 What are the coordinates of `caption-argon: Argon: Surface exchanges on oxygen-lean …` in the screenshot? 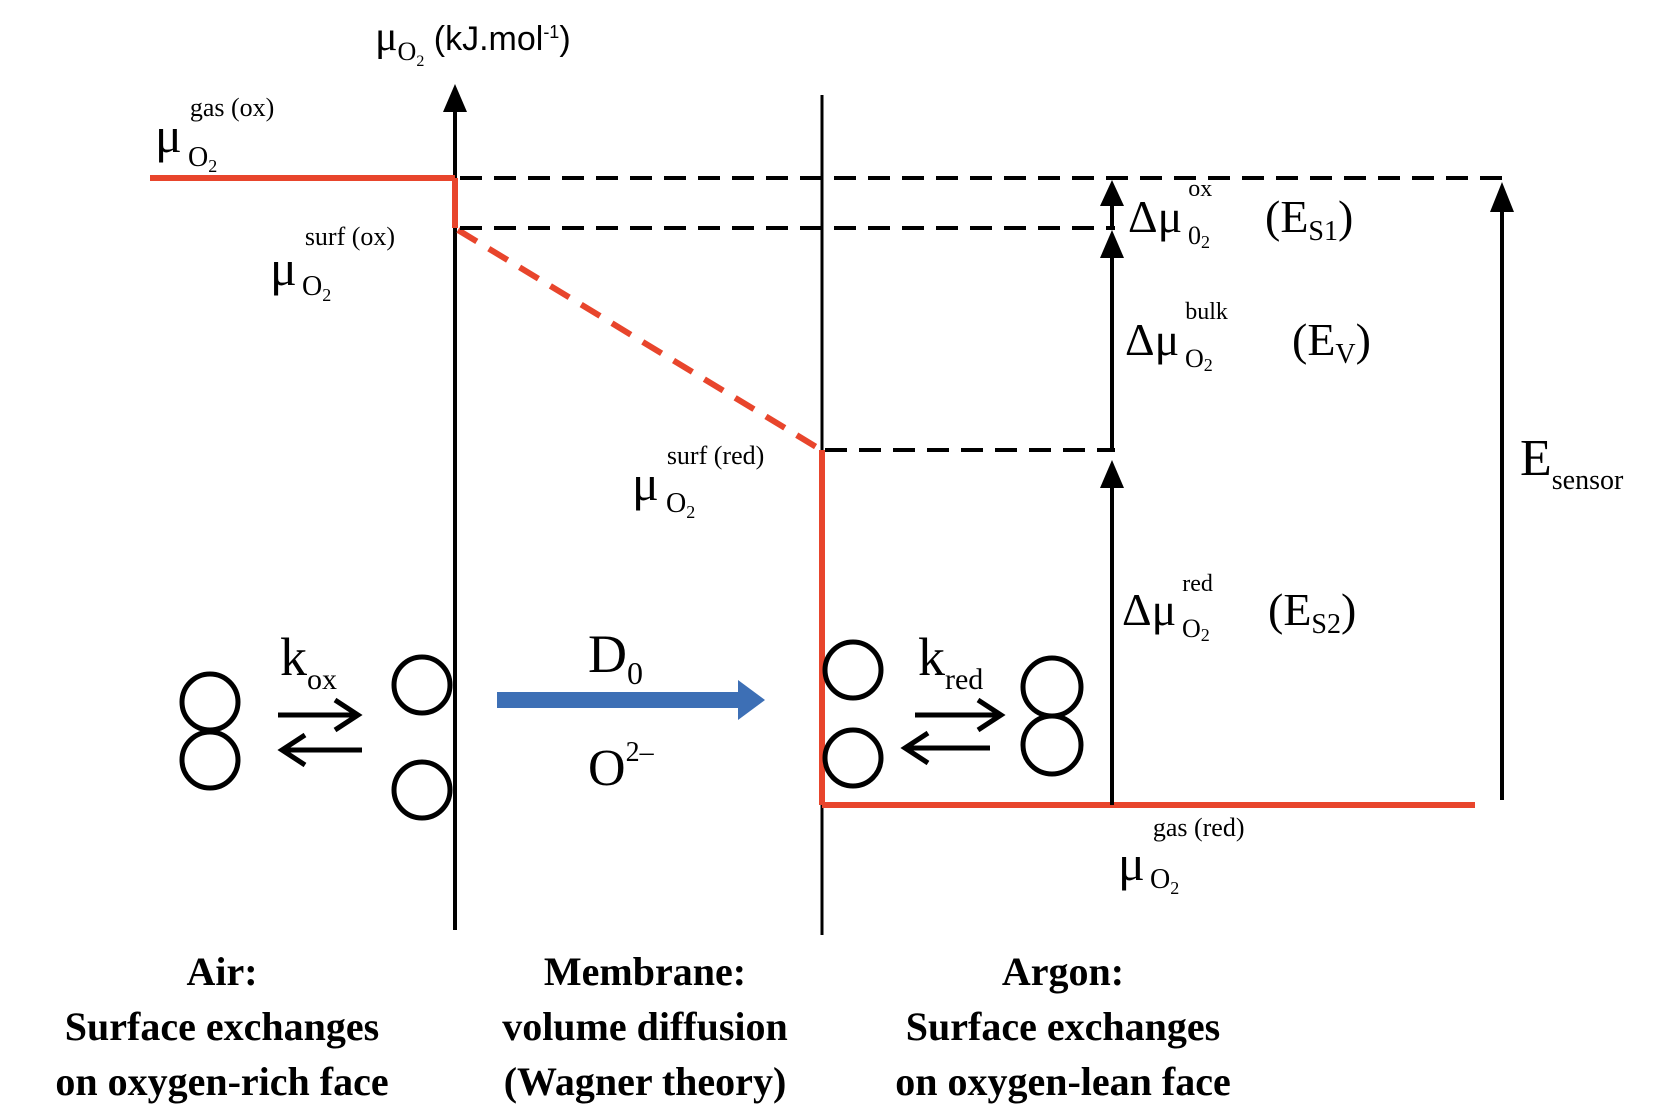 It's located at (1063, 1026).